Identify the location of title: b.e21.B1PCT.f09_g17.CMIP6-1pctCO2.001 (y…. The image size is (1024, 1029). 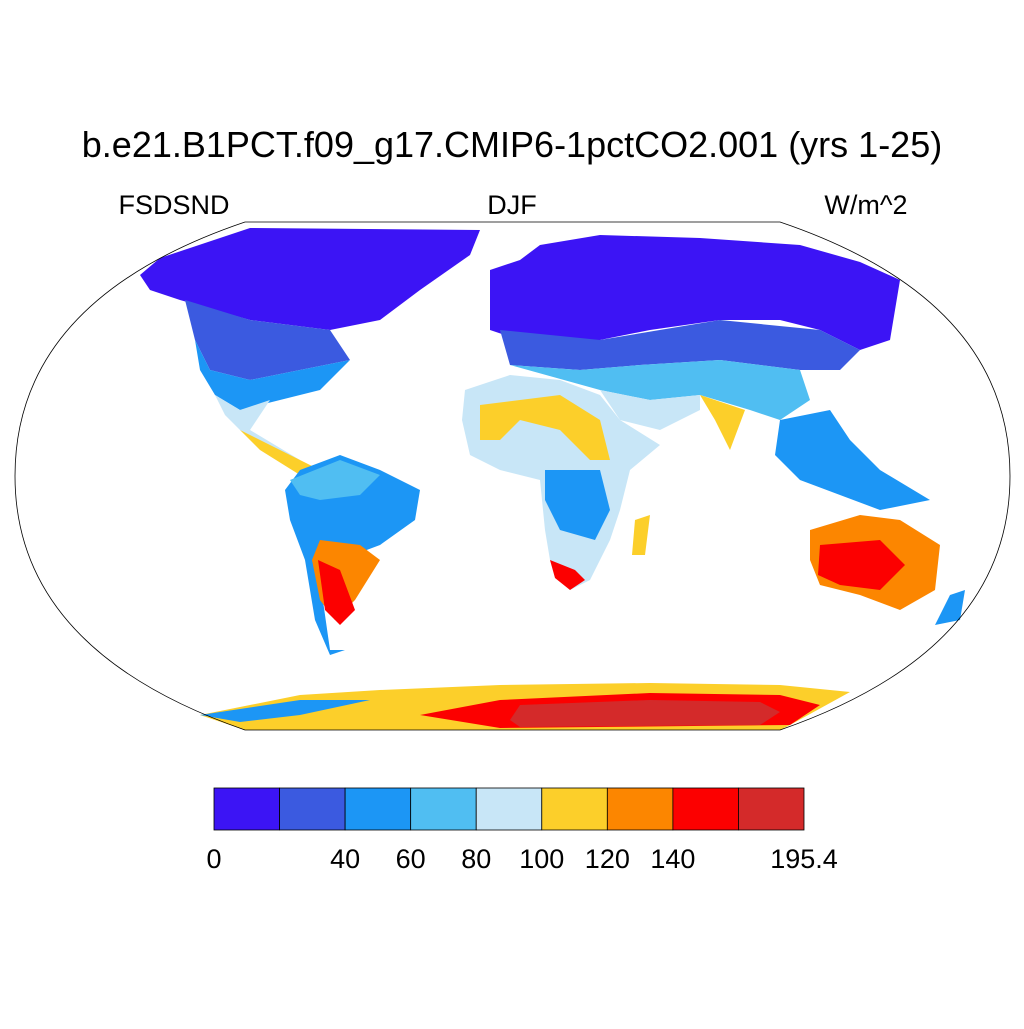
(512, 144).